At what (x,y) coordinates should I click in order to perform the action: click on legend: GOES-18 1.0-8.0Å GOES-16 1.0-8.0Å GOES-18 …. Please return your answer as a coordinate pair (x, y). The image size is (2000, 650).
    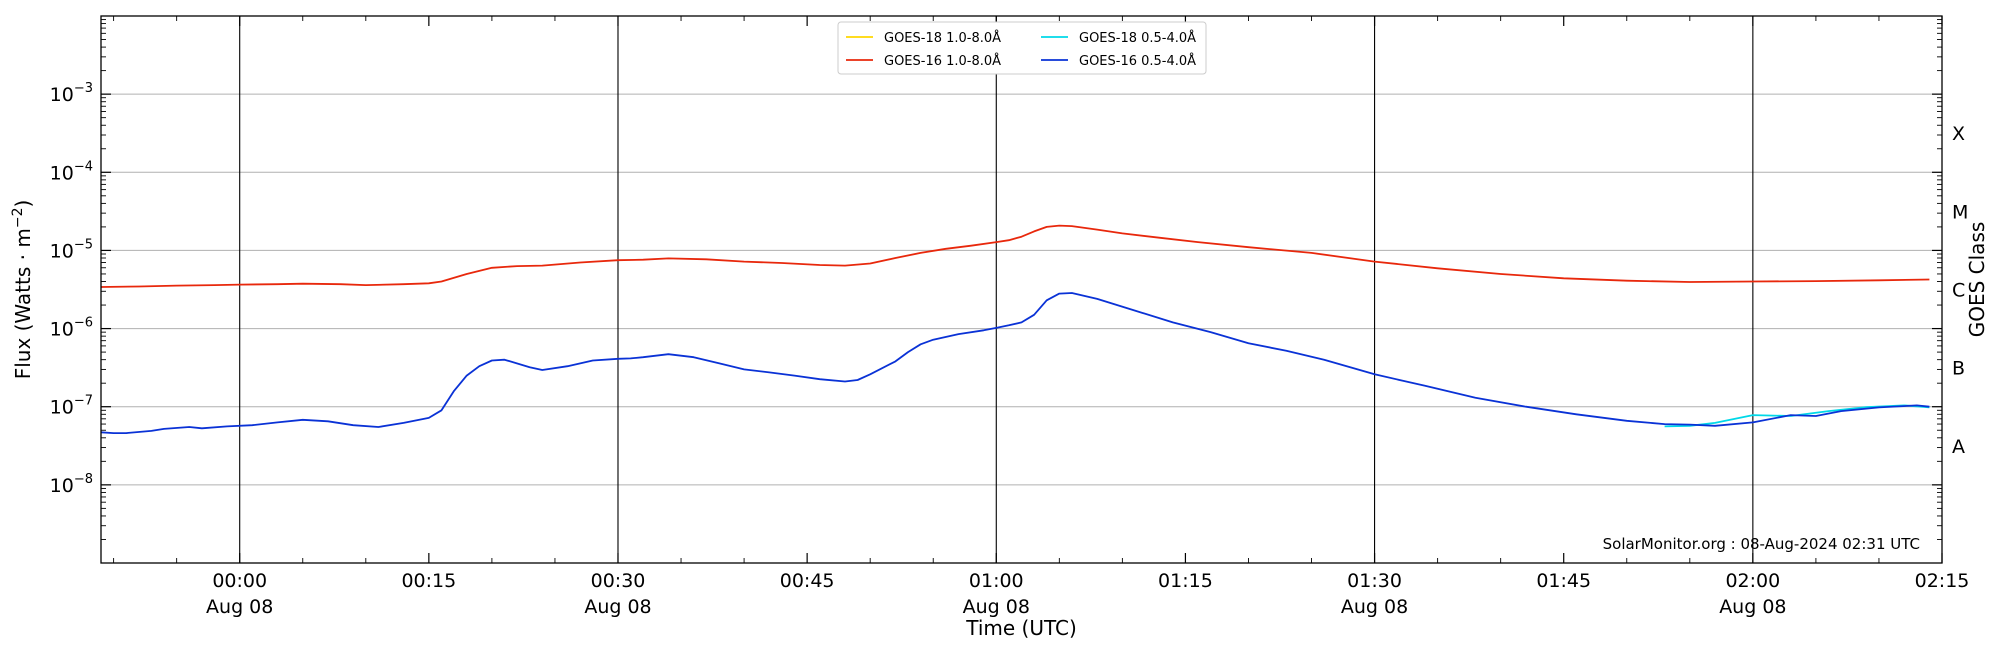
    Looking at the image, I should click on (1022, 48).